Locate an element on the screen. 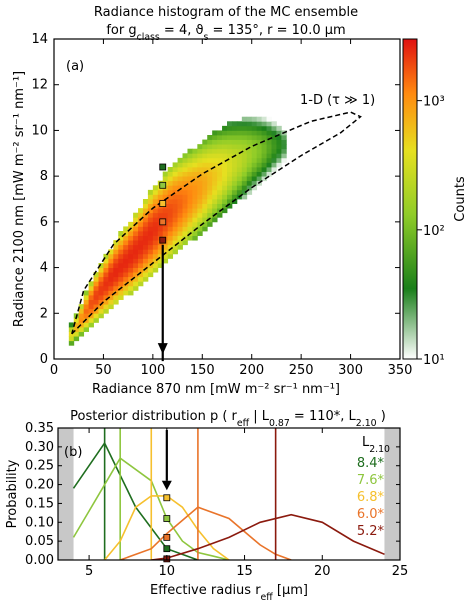  legend-entry: 7.6* is located at coordinates (371, 480).